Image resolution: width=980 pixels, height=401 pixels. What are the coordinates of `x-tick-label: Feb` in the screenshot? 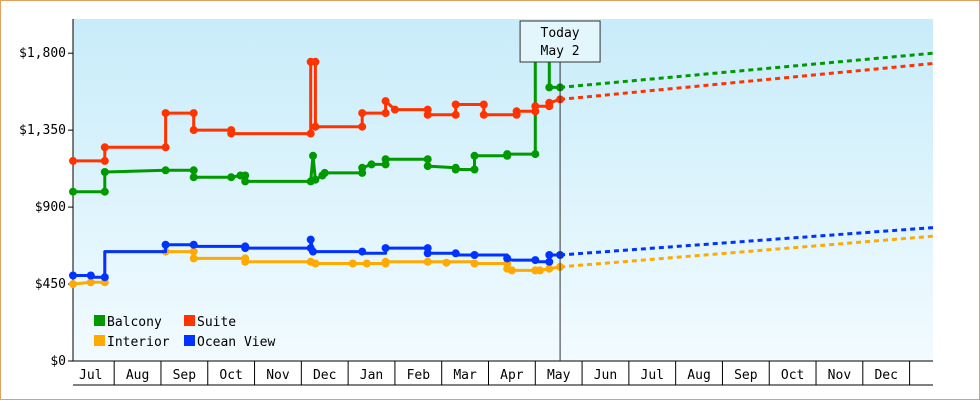 It's located at (419, 375).